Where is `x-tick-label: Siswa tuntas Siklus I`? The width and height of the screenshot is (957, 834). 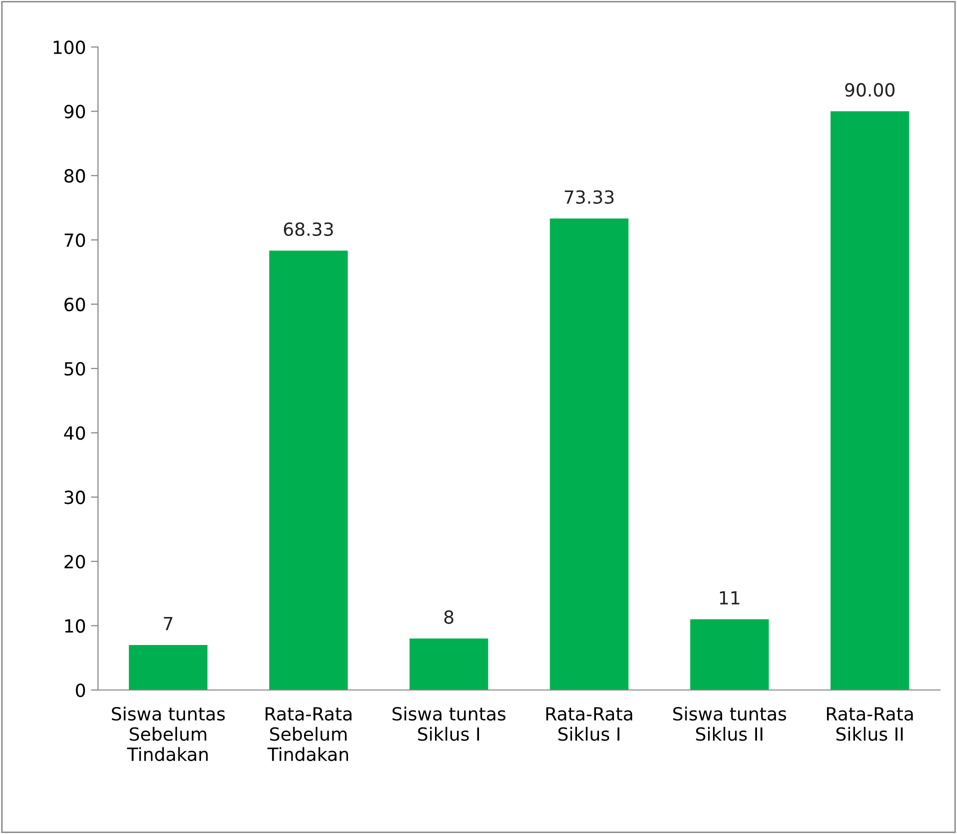
x-tick-label: Siswa tuntas Siklus I is located at coordinates (449, 723).